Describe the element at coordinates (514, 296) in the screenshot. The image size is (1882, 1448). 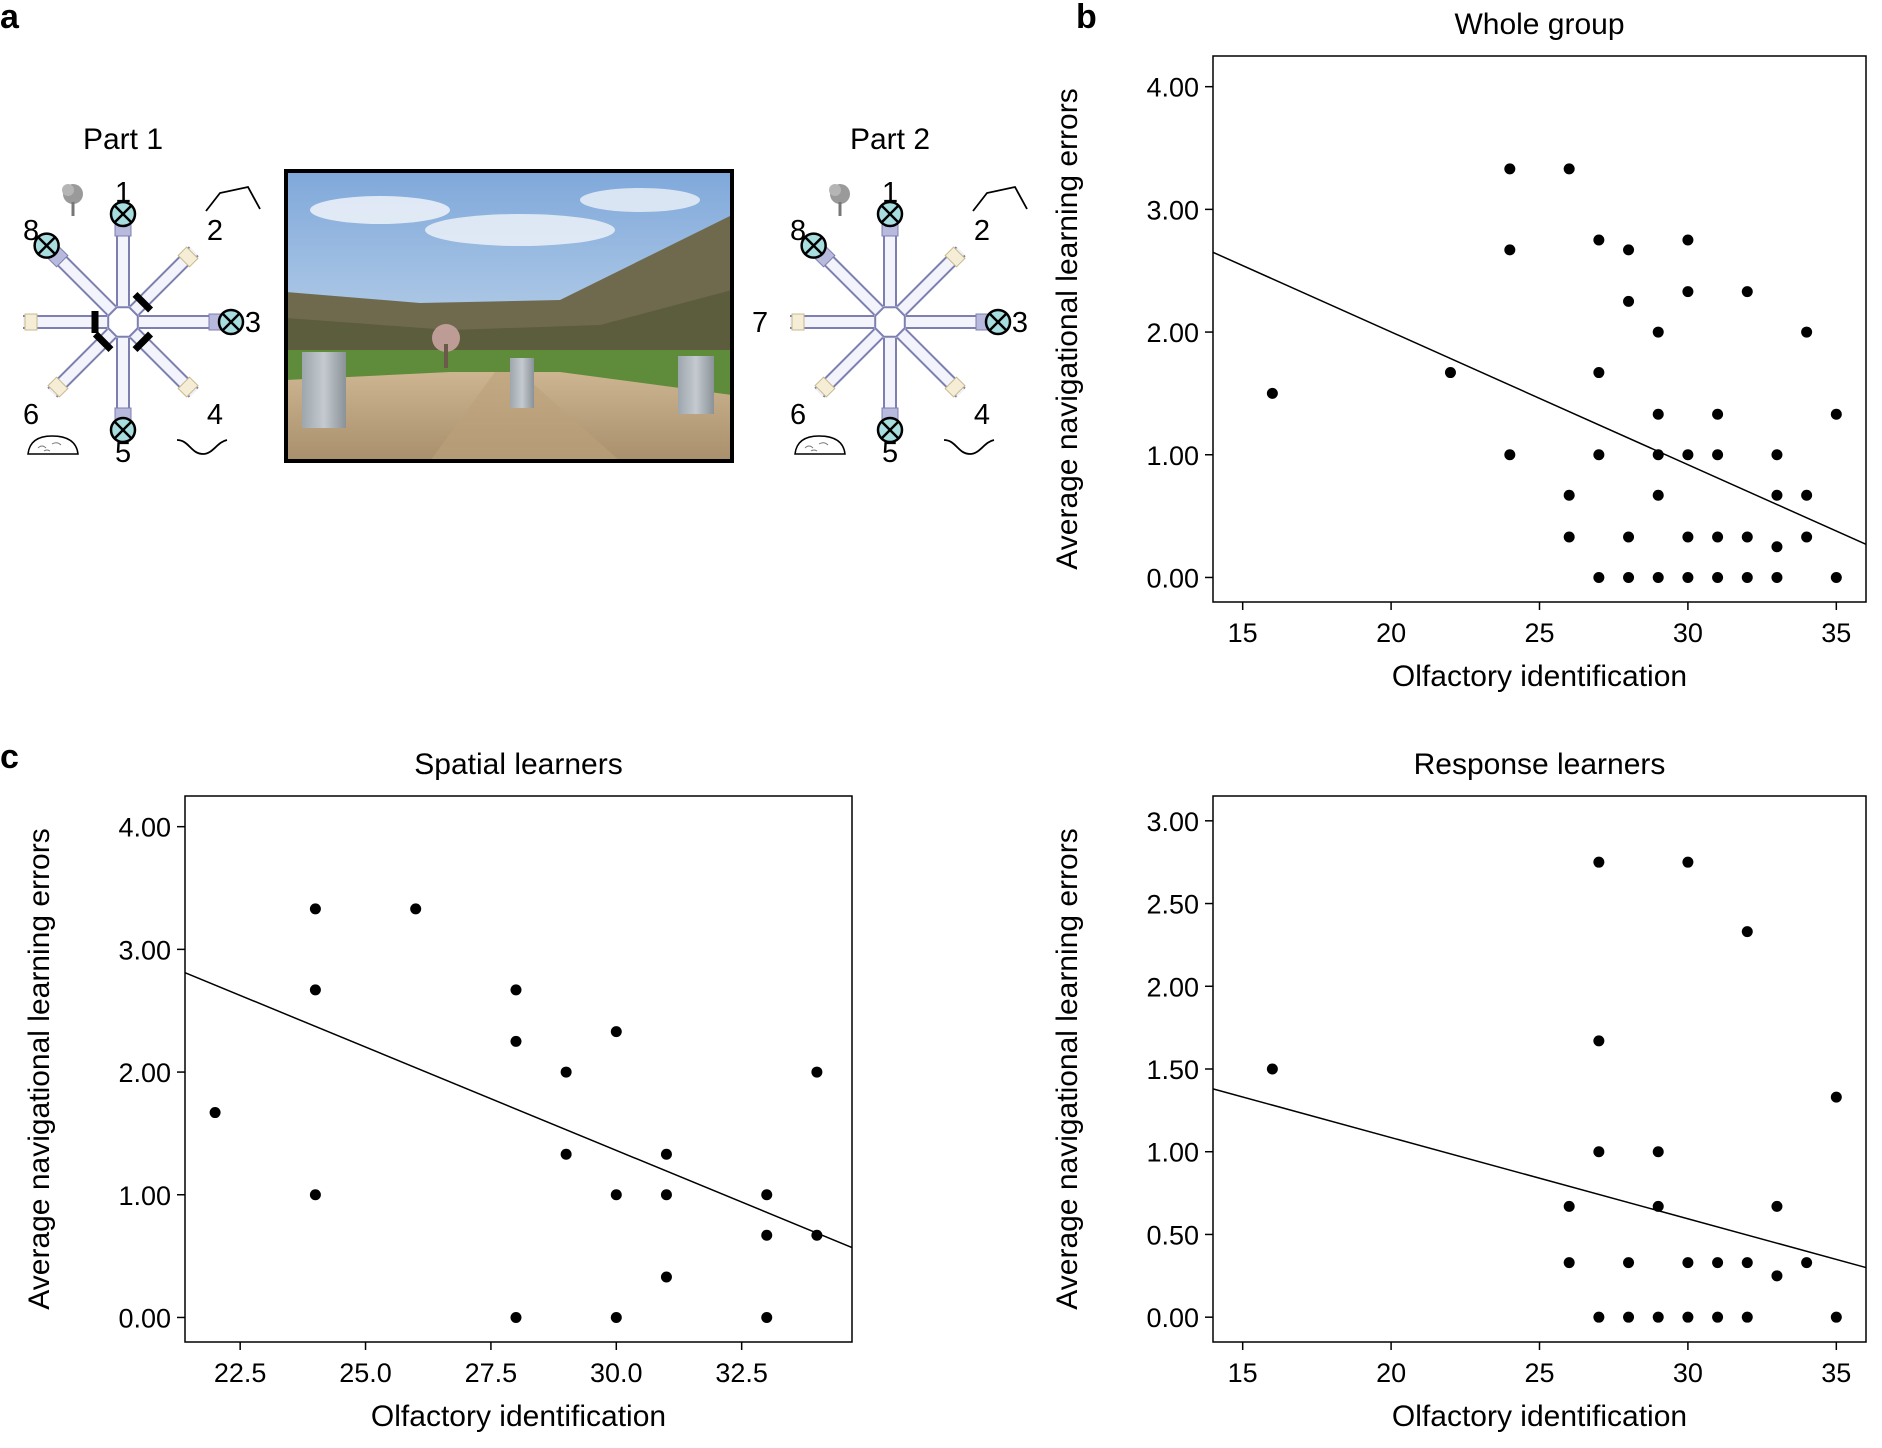
I see `panel-a: Part 1 Part 2 1 2 3 4 5 6 7 8 1 2 3 4 5 6 7 8` at that location.